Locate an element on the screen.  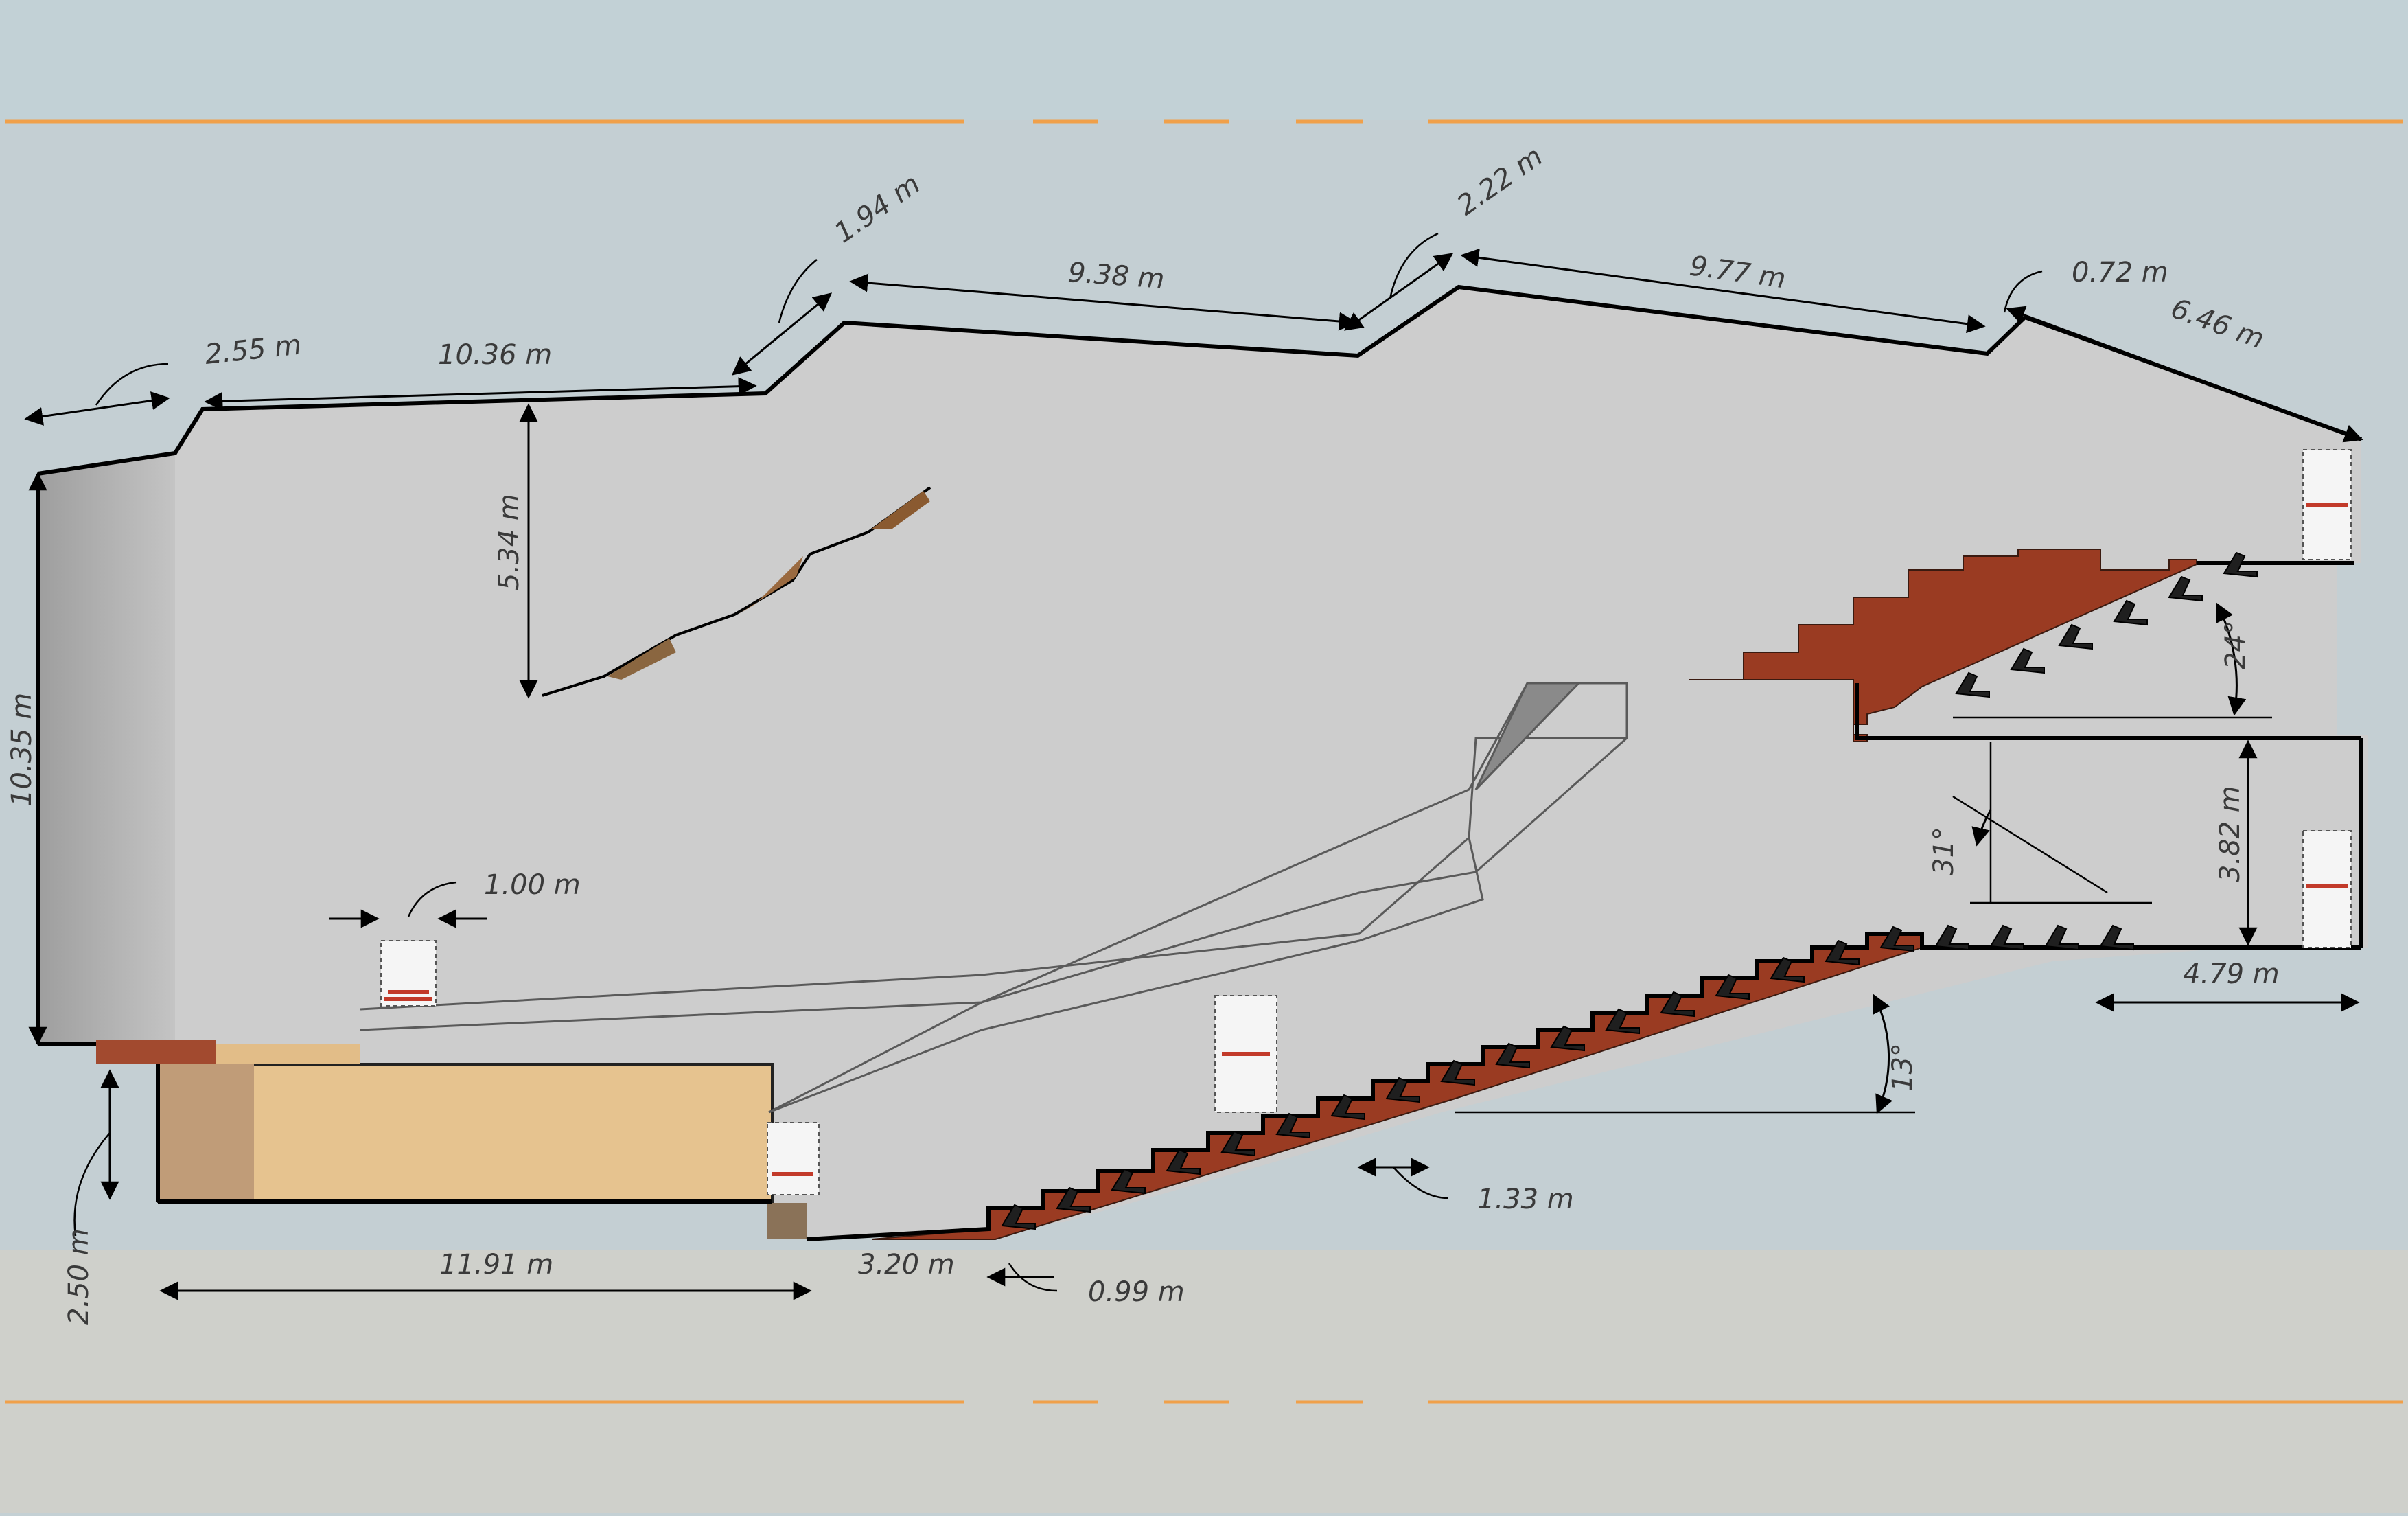
door-rear-balcony is located at coordinates (2327, 505).